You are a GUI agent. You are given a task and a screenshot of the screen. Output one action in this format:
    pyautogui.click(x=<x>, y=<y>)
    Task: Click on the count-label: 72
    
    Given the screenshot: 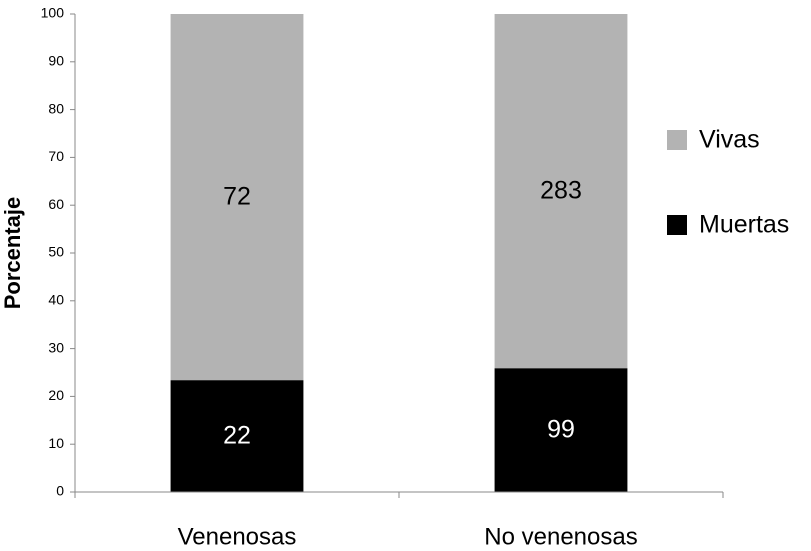 What is the action you would take?
    pyautogui.click(x=237, y=197)
    